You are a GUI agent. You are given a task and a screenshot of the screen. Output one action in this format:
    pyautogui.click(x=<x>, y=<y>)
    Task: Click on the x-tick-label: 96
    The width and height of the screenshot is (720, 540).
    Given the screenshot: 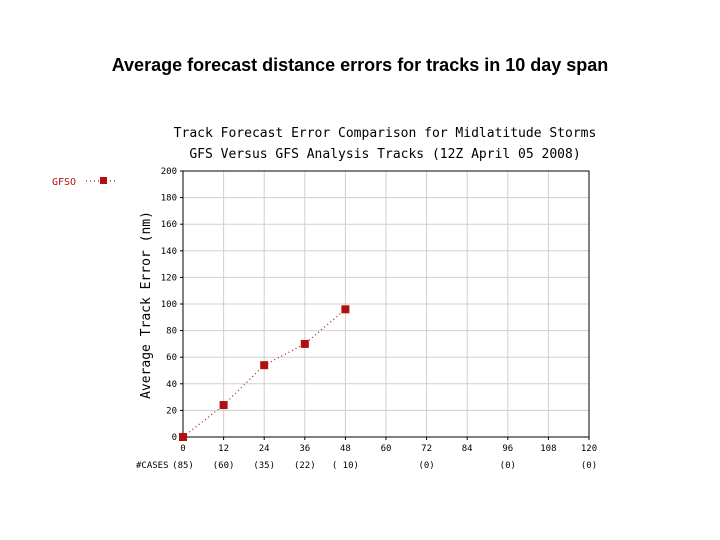 What is the action you would take?
    pyautogui.click(x=507, y=449)
    